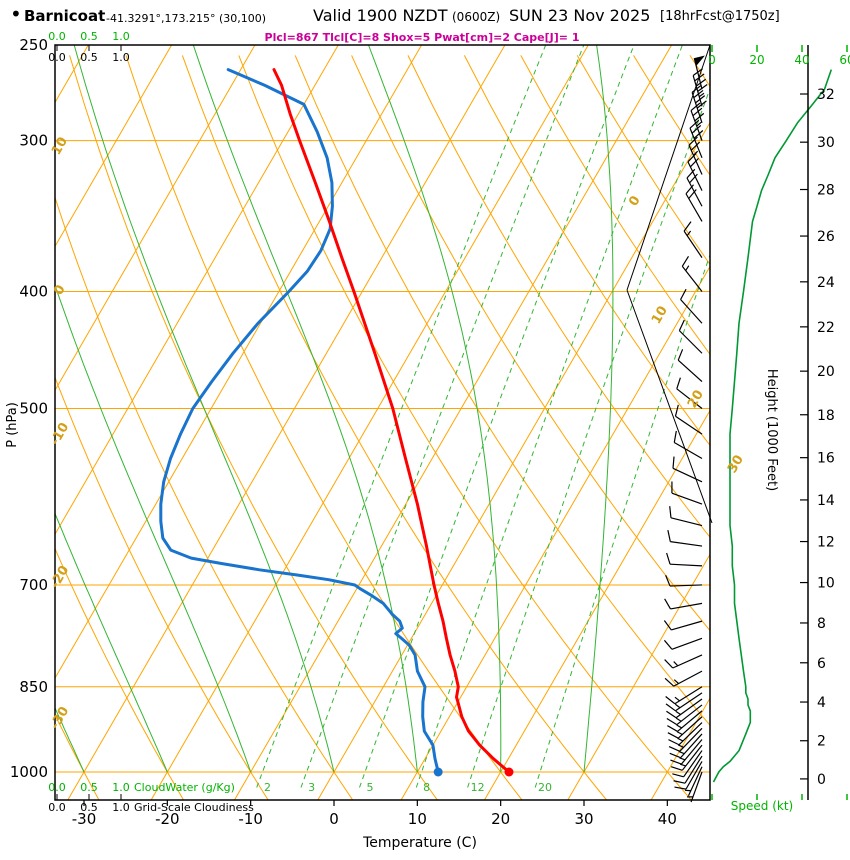 The height and width of the screenshot is (860, 850). What do you see at coordinates (826, 328) in the screenshot?
I see `height-tick-label: 22` at bounding box center [826, 328].